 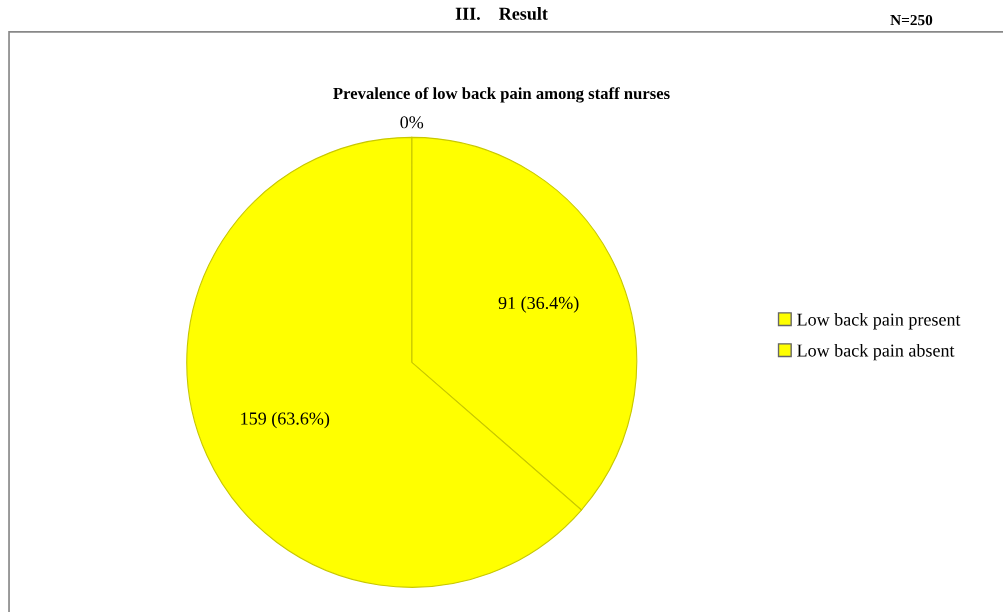 I want to click on text: III. Result, so click(x=501, y=13).